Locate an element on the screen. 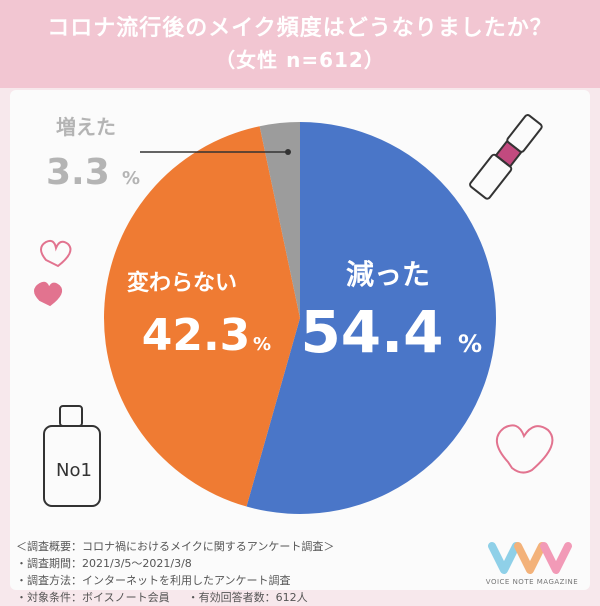 This screenshot has width=600, height=606. notes-period: ・調査期間：2021/3/5〜2021/3/8 is located at coordinates (104, 563).